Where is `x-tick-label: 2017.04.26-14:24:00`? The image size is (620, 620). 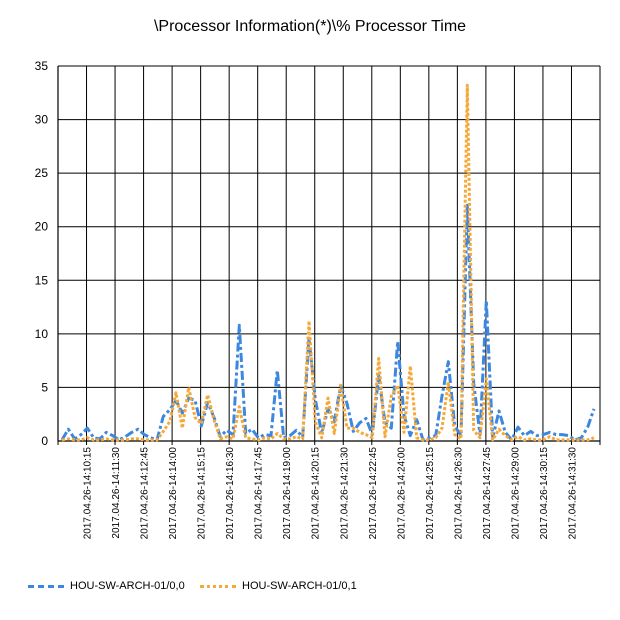
x-tick-label: 2017.04.26-14:24:00 is located at coordinates (401, 493).